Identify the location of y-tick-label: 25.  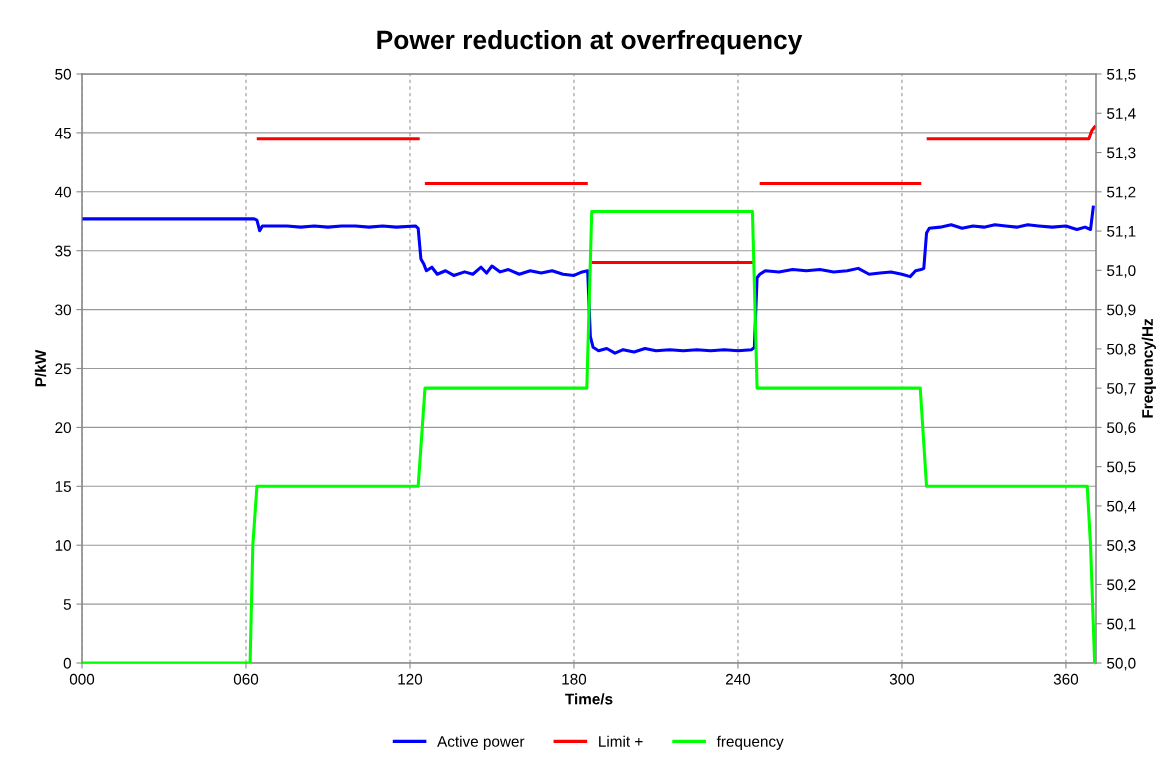
(63, 369).